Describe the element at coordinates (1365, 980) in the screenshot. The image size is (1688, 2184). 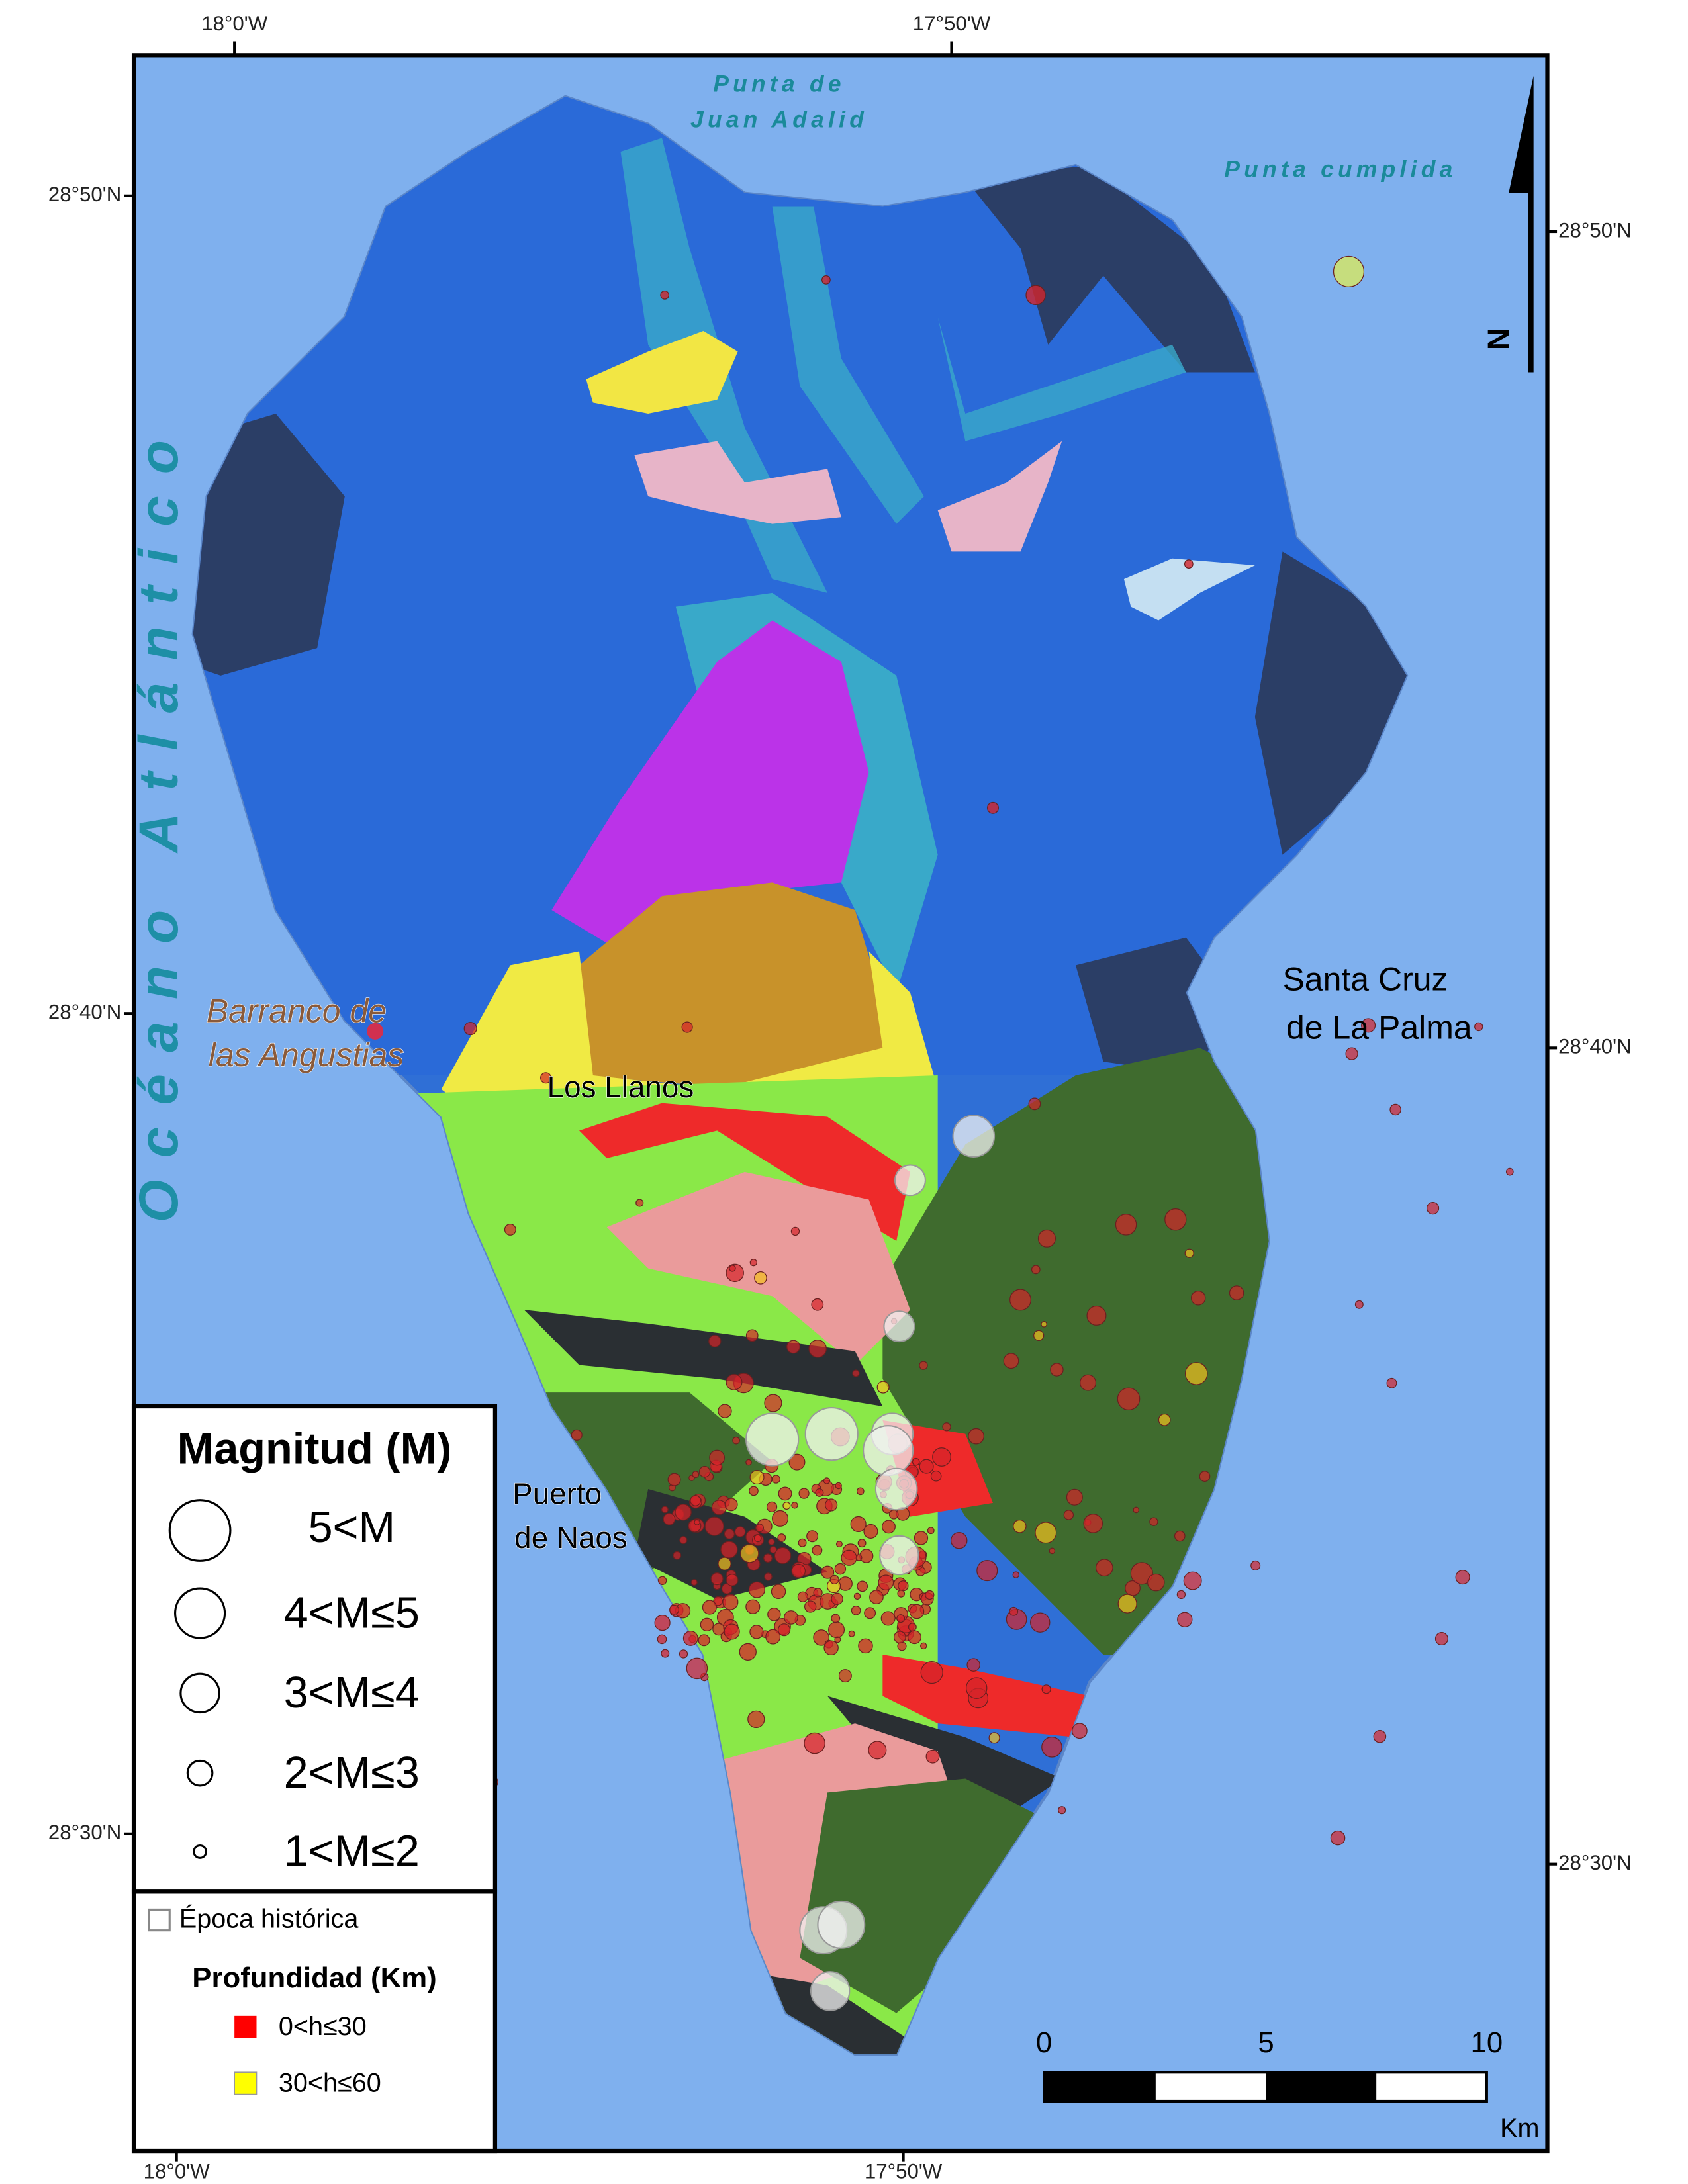
I see `place-label: Santa Cruz` at that location.